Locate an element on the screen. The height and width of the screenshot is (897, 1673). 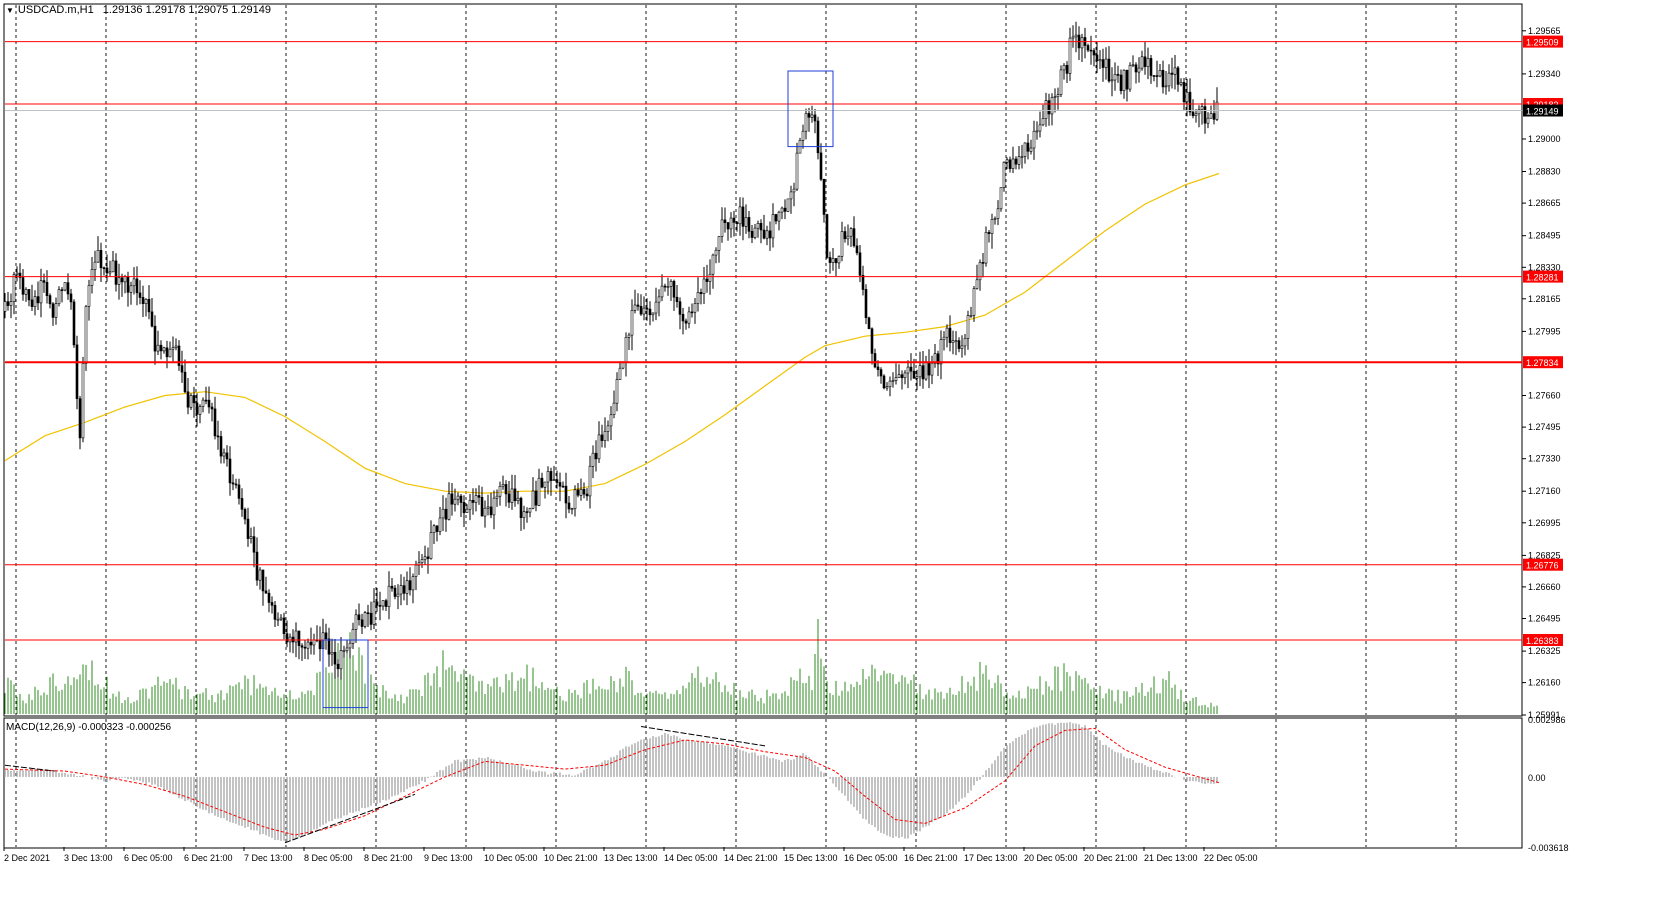
price-tick-label: 1.27660 is located at coordinates (1544, 396).